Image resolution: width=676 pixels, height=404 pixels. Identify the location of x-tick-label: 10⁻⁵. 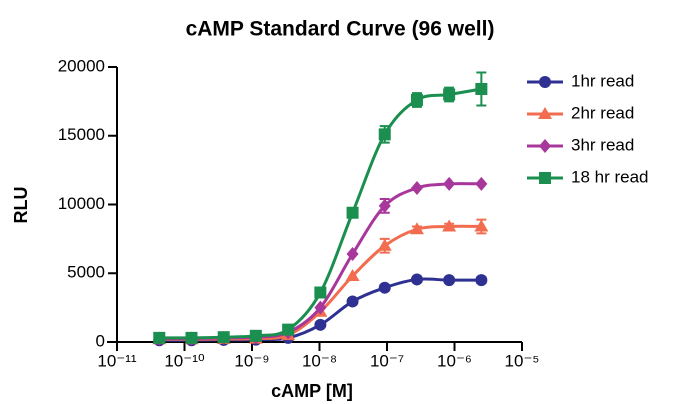
(522, 360).